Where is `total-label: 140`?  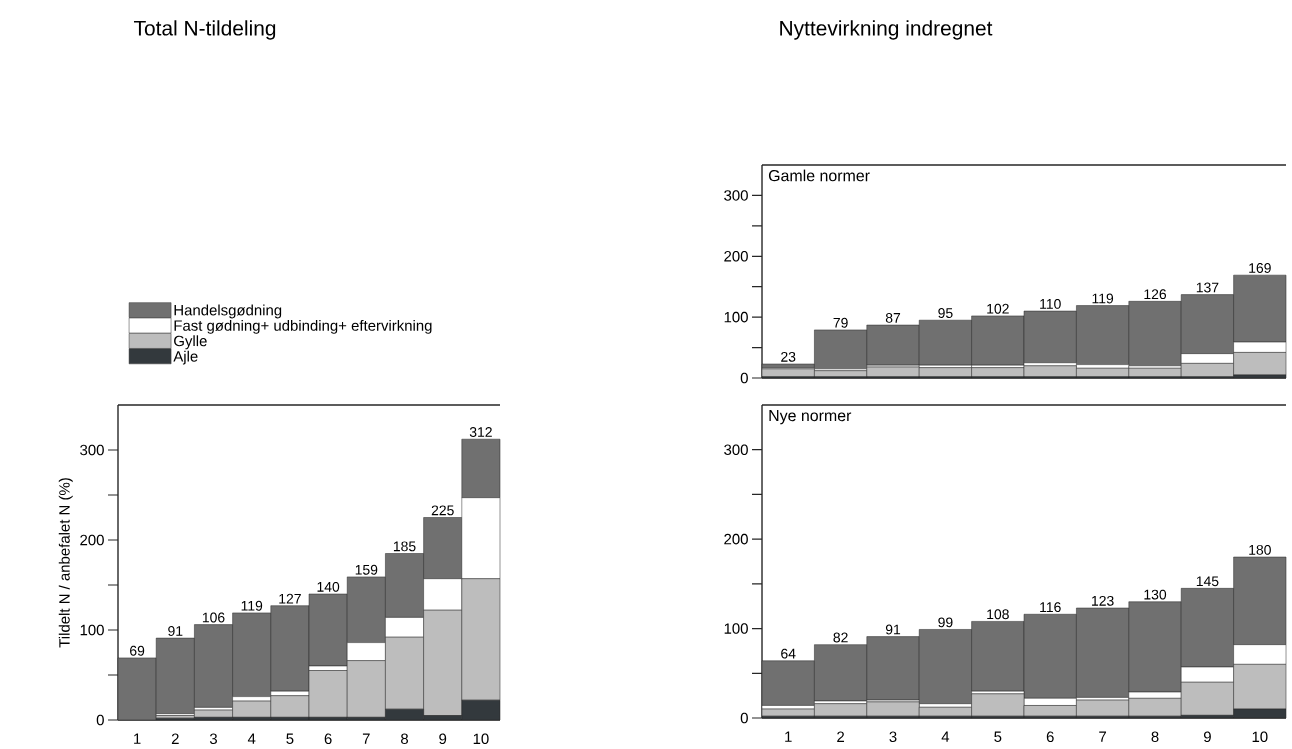 total-label: 140 is located at coordinates (328, 586).